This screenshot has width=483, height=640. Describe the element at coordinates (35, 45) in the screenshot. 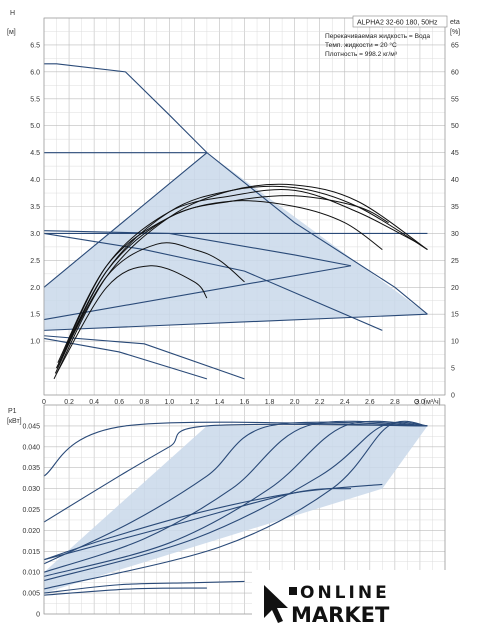

I see `y-tick-label: 6.5` at that location.